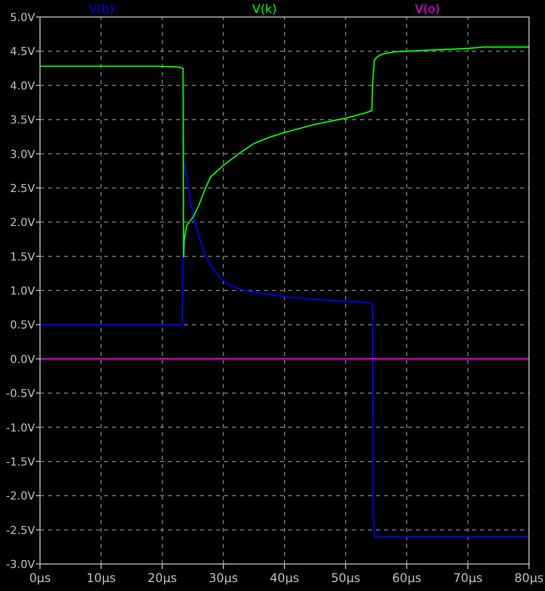 The height and width of the screenshot is (591, 545). Describe the element at coordinates (427, 9) in the screenshot. I see `text: V(o)` at that location.